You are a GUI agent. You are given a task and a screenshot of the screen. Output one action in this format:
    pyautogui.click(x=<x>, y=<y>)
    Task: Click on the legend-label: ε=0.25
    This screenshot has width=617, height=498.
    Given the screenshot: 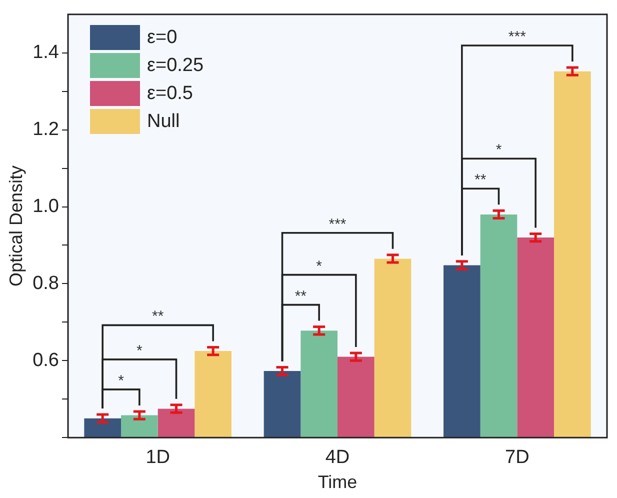 What is the action you would take?
    pyautogui.click(x=175, y=65)
    